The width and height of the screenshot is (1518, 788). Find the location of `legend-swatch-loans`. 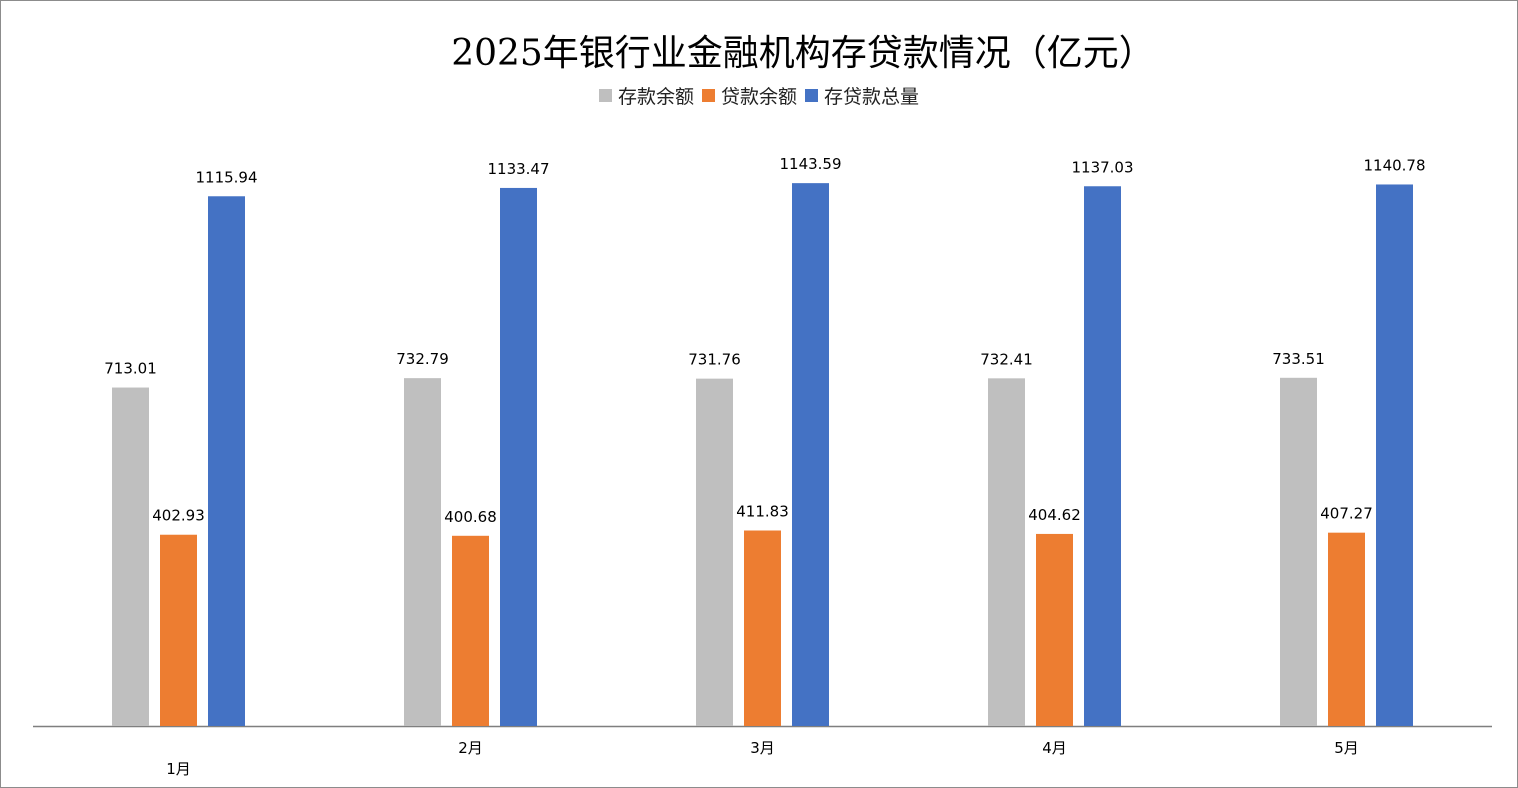

legend-swatch-loans is located at coordinates (708, 95).